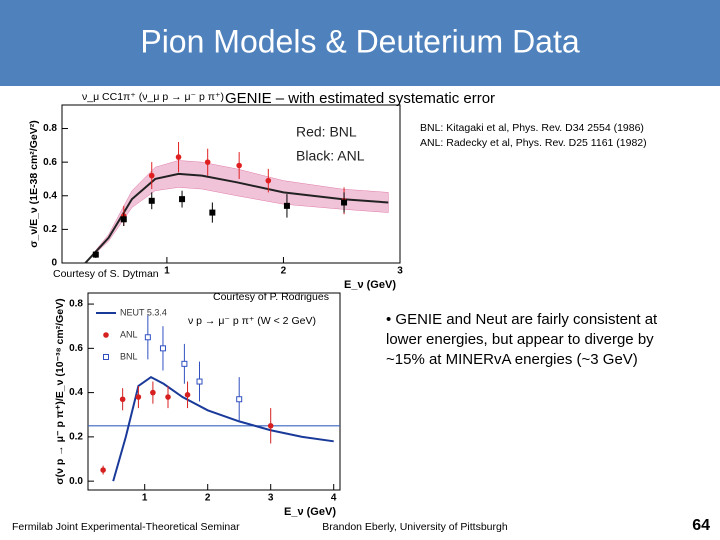  I want to click on x-tick-label: 4, so click(334, 498).